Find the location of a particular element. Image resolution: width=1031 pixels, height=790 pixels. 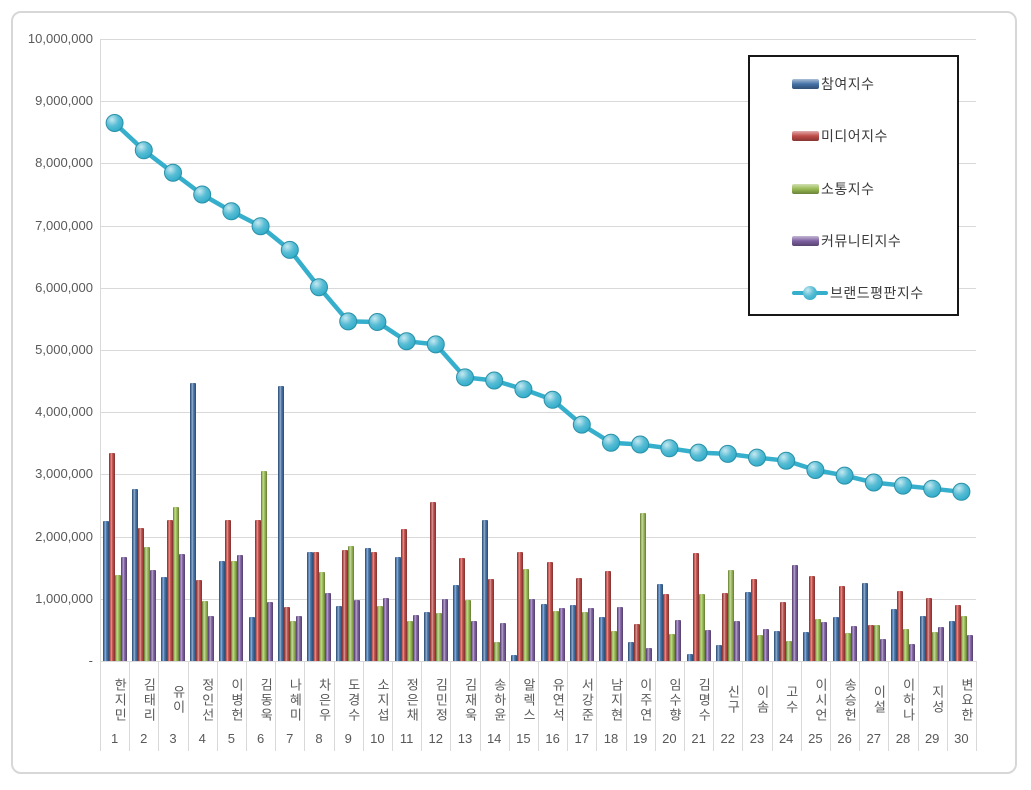

legend-swatch-communication-icon is located at coordinates (805, 189).